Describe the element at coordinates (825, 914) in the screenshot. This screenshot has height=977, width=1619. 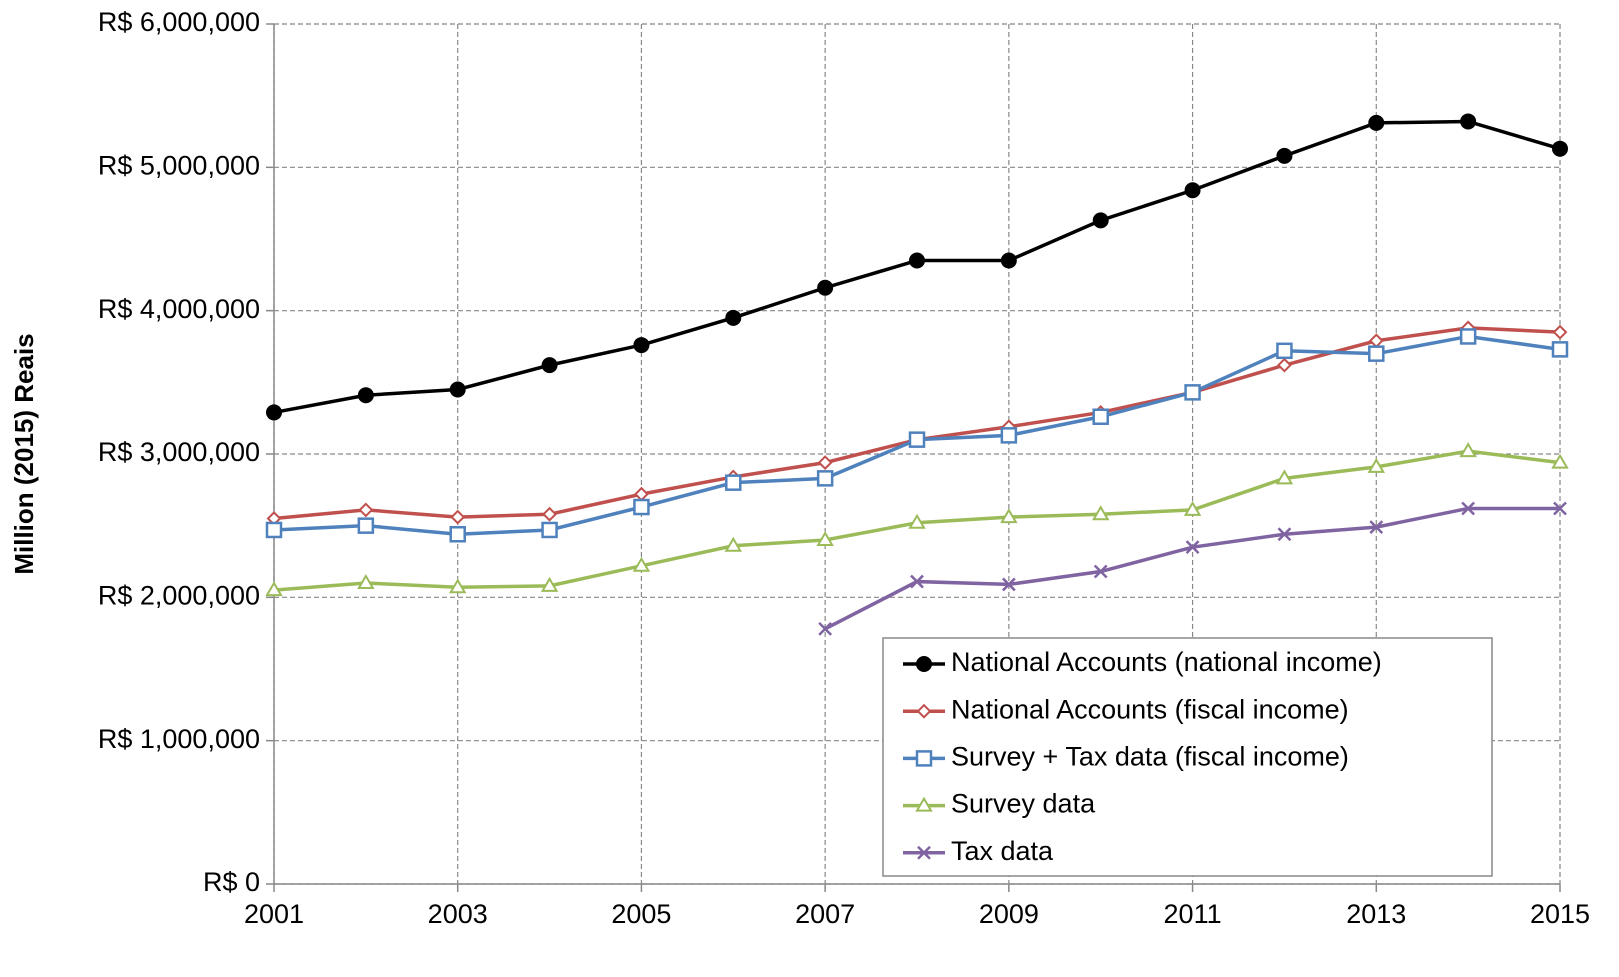
I see `x-tick-label: 2007` at that location.